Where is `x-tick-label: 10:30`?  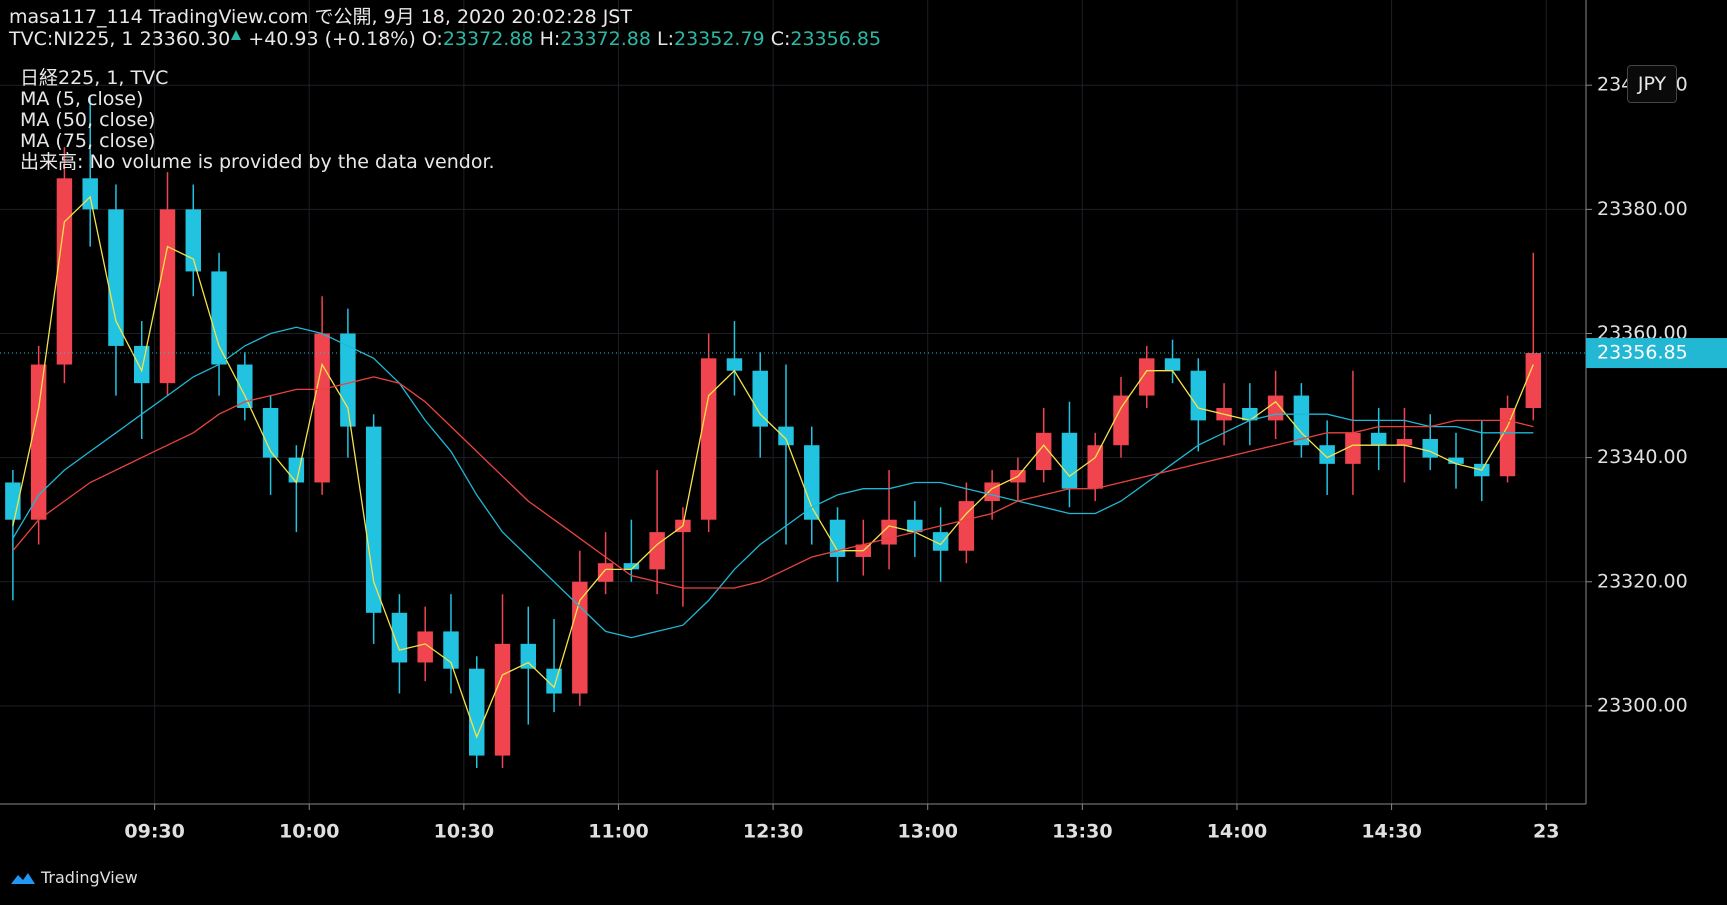
x-tick-label: 10:30 is located at coordinates (464, 832).